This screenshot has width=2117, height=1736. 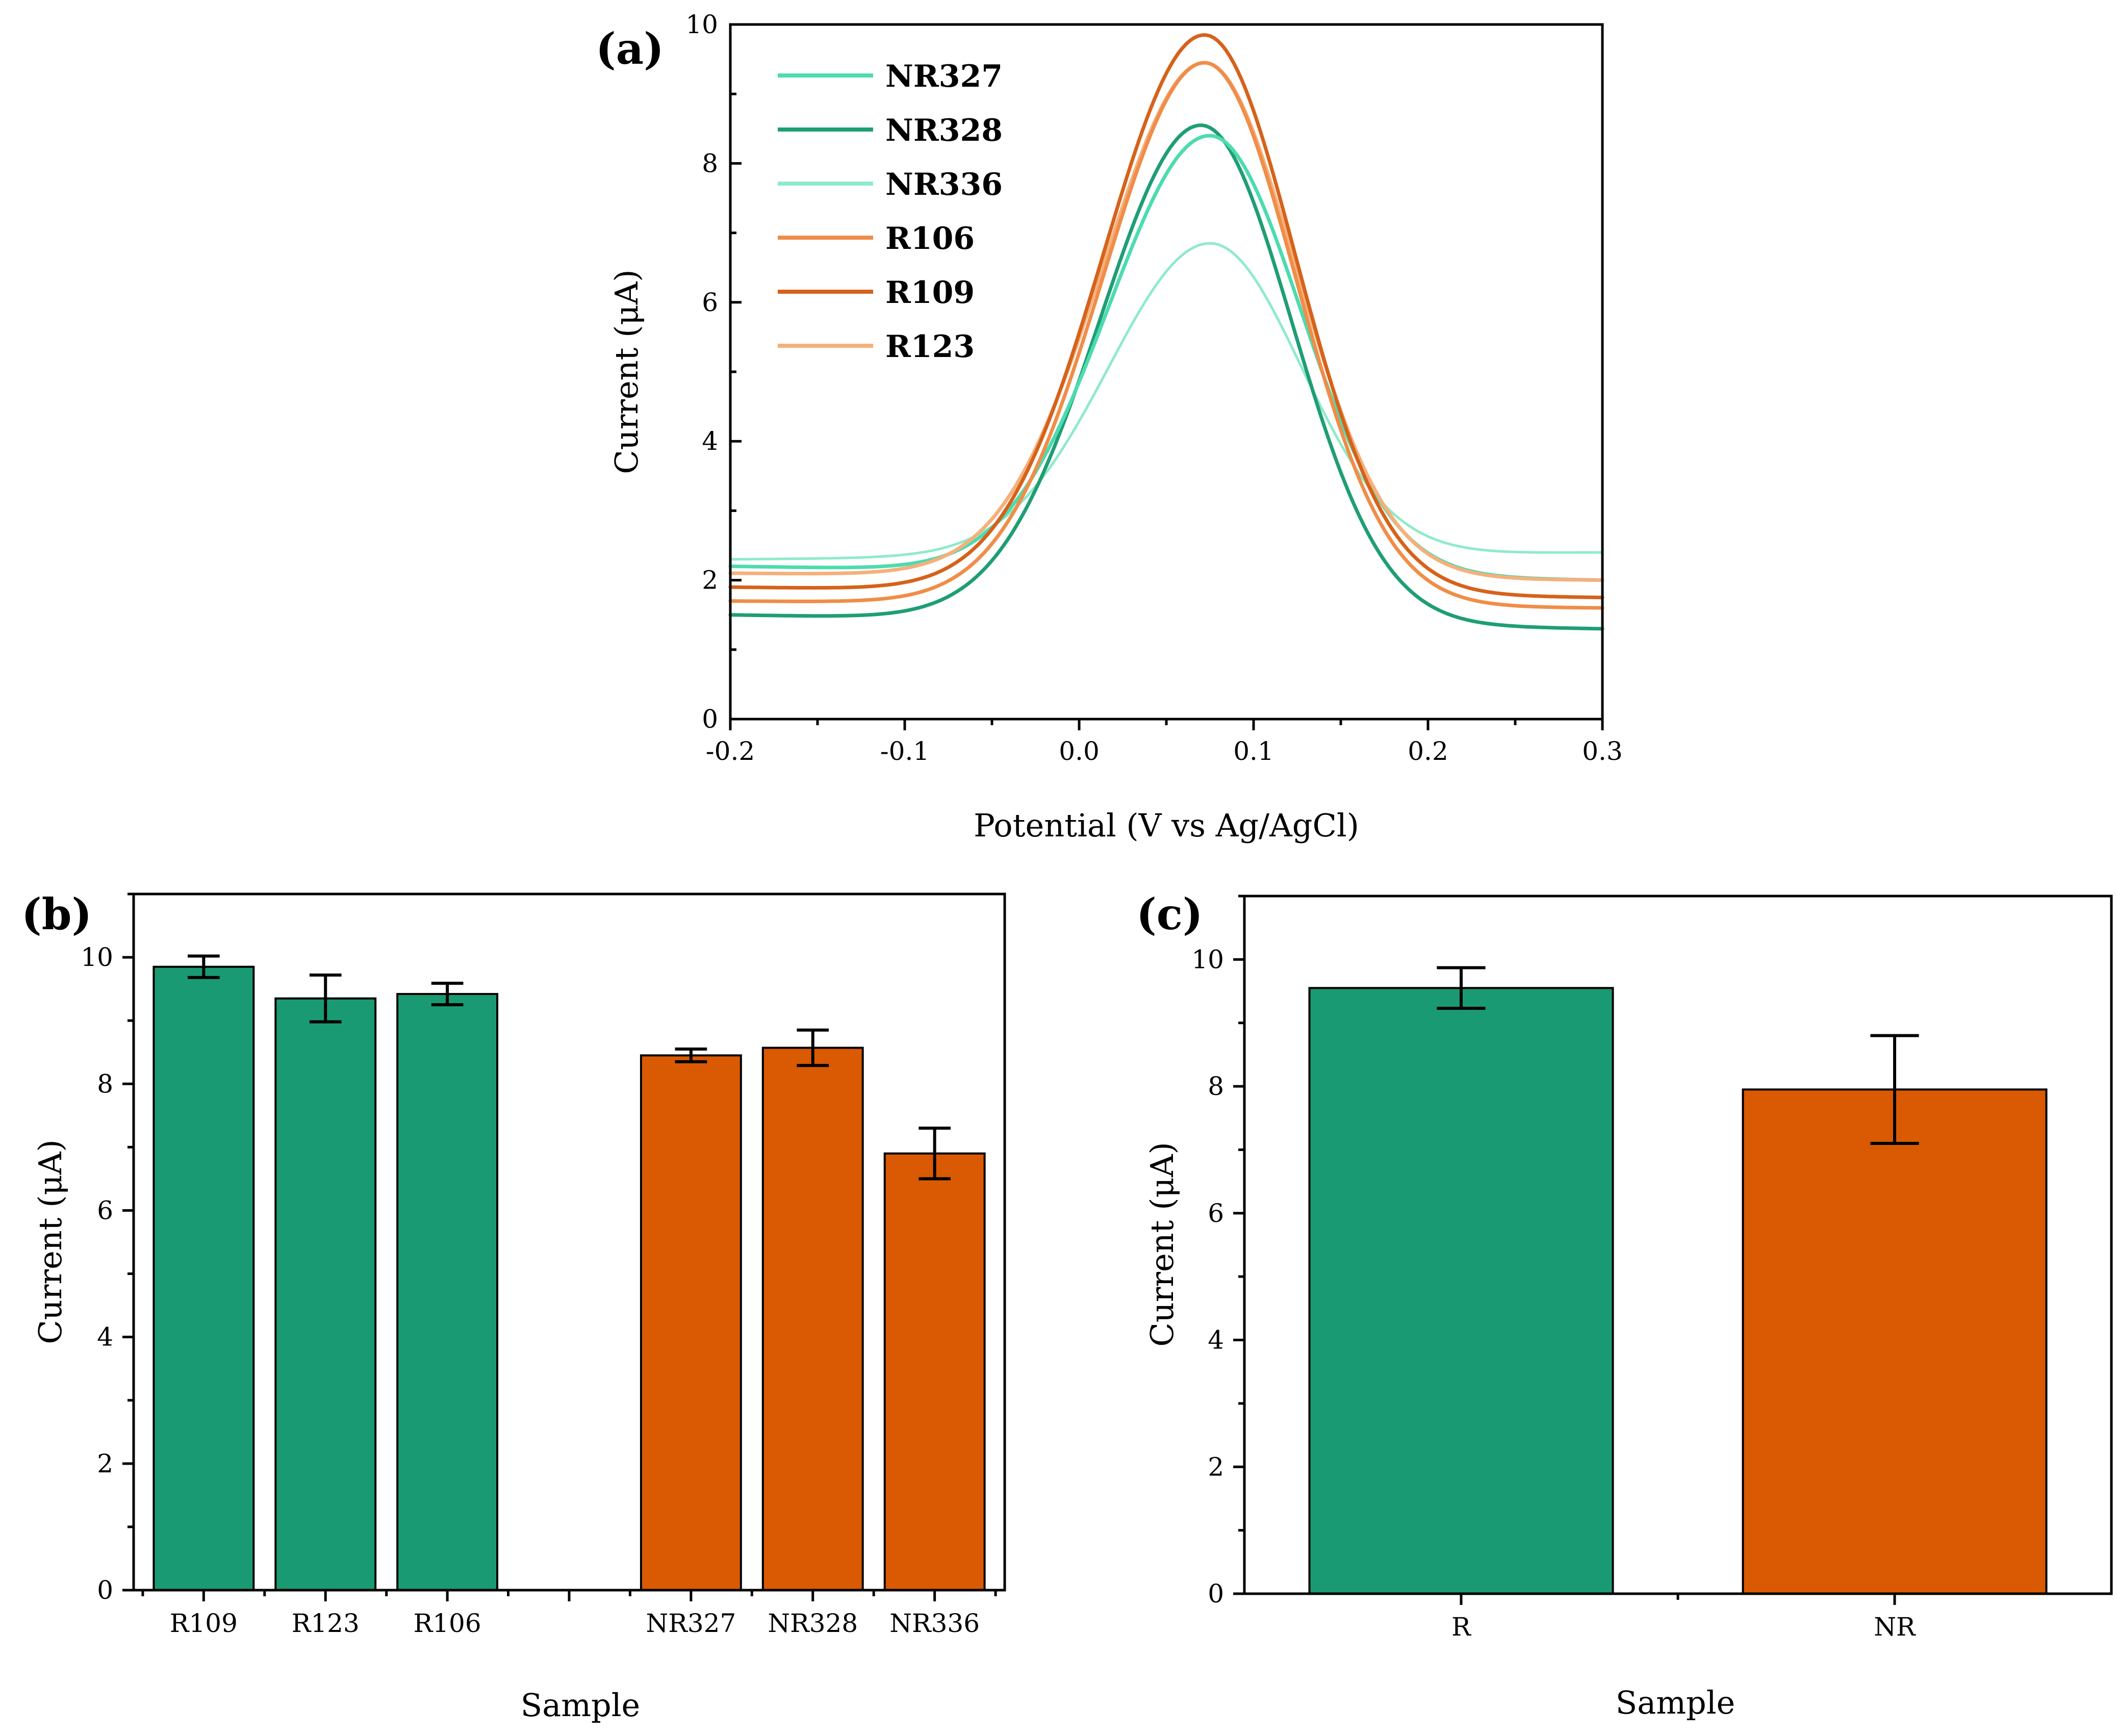 What do you see at coordinates (1675, 1702) in the screenshot?
I see `x-axis-title-c: Sample` at bounding box center [1675, 1702].